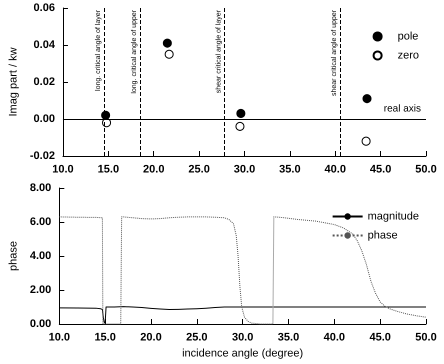 The width and height of the screenshot is (444, 364). What do you see at coordinates (44, 82) in the screenshot?
I see `y-tick-label: 0.02` at bounding box center [44, 82].